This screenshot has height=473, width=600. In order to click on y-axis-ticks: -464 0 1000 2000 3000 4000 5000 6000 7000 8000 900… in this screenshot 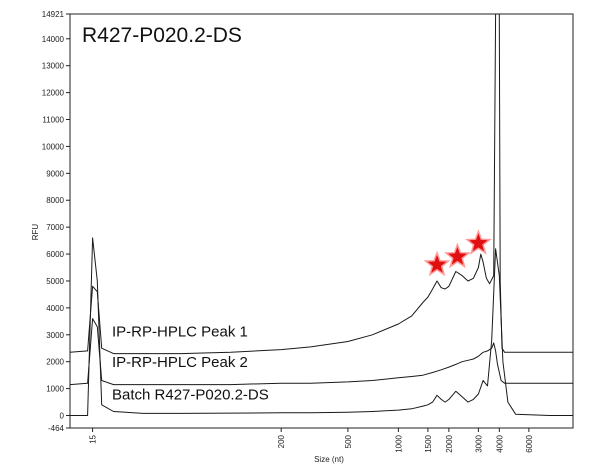, I will do `click(56, 221)`.